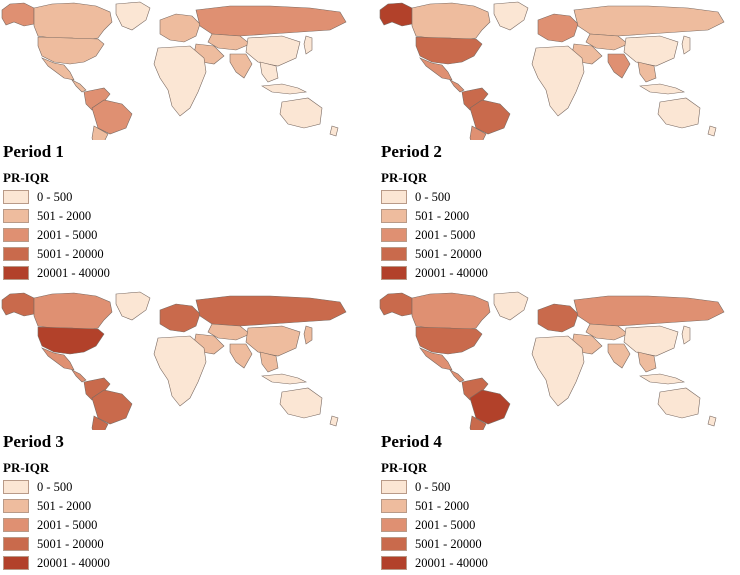  I want to click on period-title: Period 1, so click(33, 151).